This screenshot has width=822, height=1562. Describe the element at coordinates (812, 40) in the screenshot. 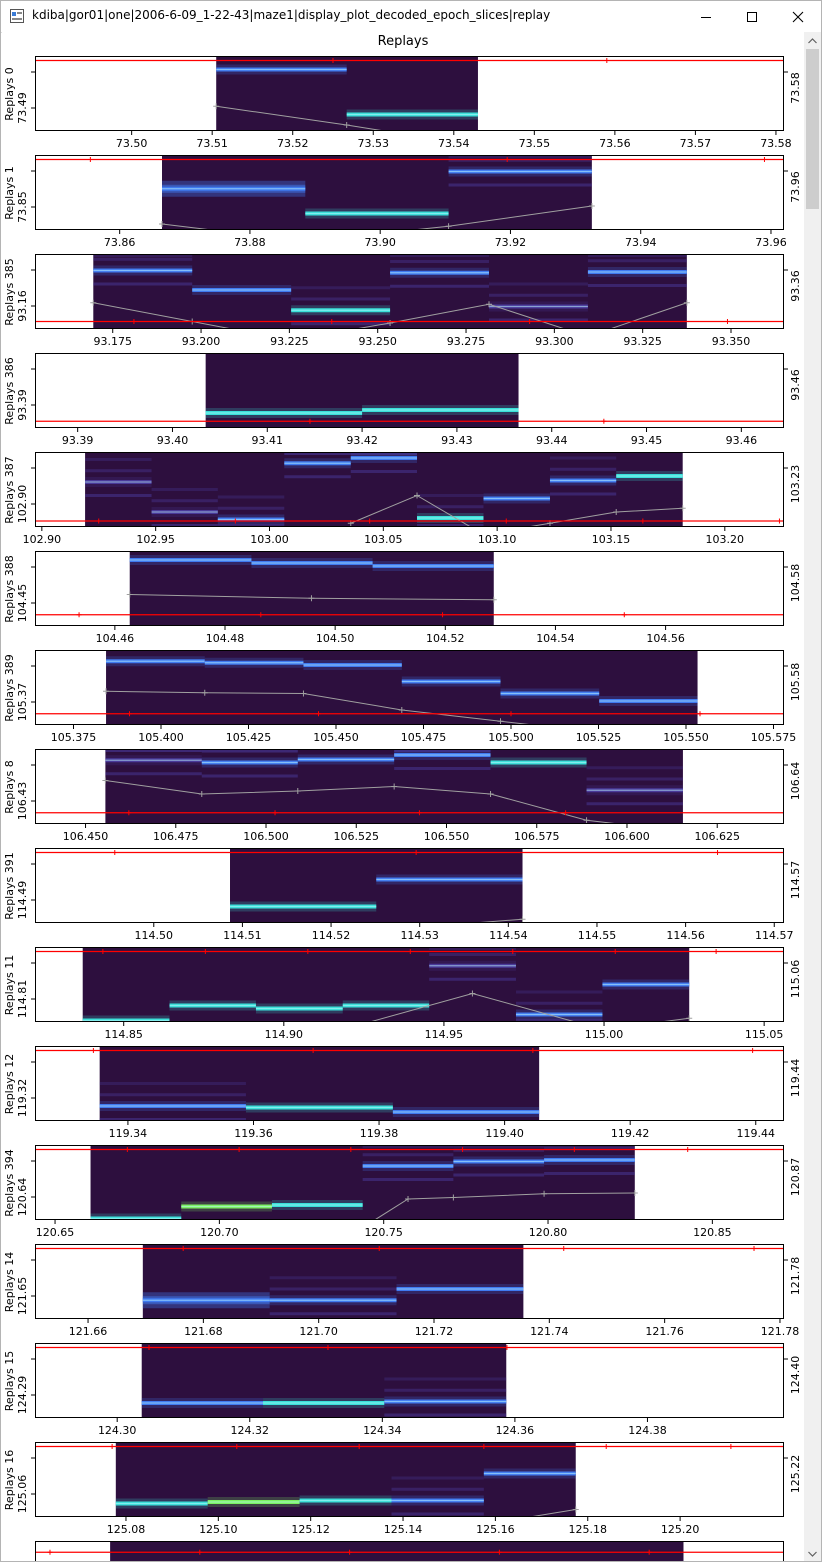

I see `scroll-up-button` at that location.